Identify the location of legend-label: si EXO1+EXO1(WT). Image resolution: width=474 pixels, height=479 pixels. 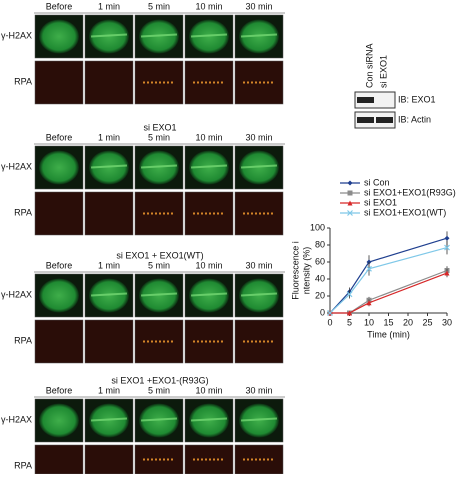
(405, 212).